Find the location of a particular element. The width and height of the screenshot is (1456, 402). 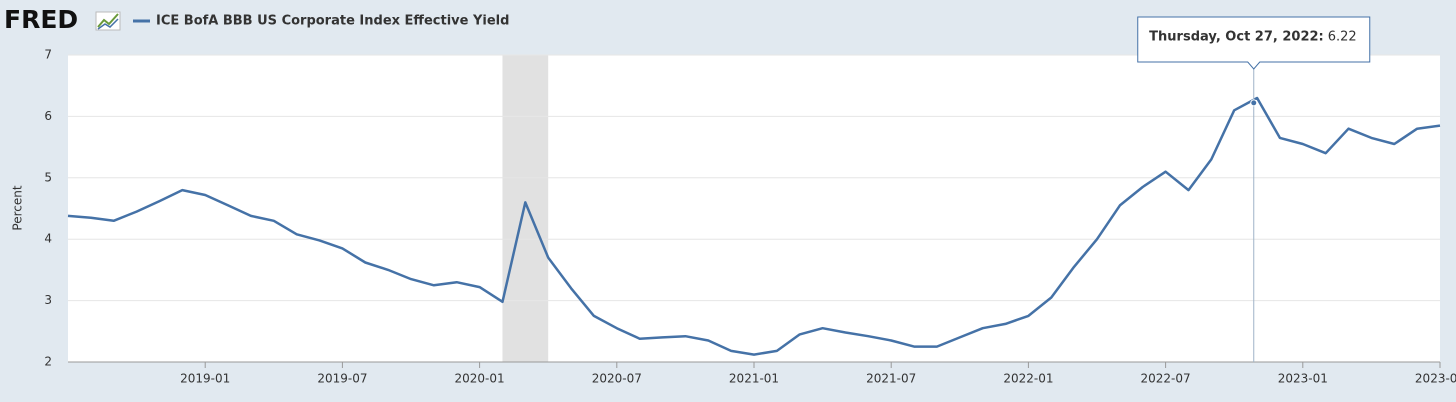

x-tick-label: 2023-07 is located at coordinates (1435, 379).